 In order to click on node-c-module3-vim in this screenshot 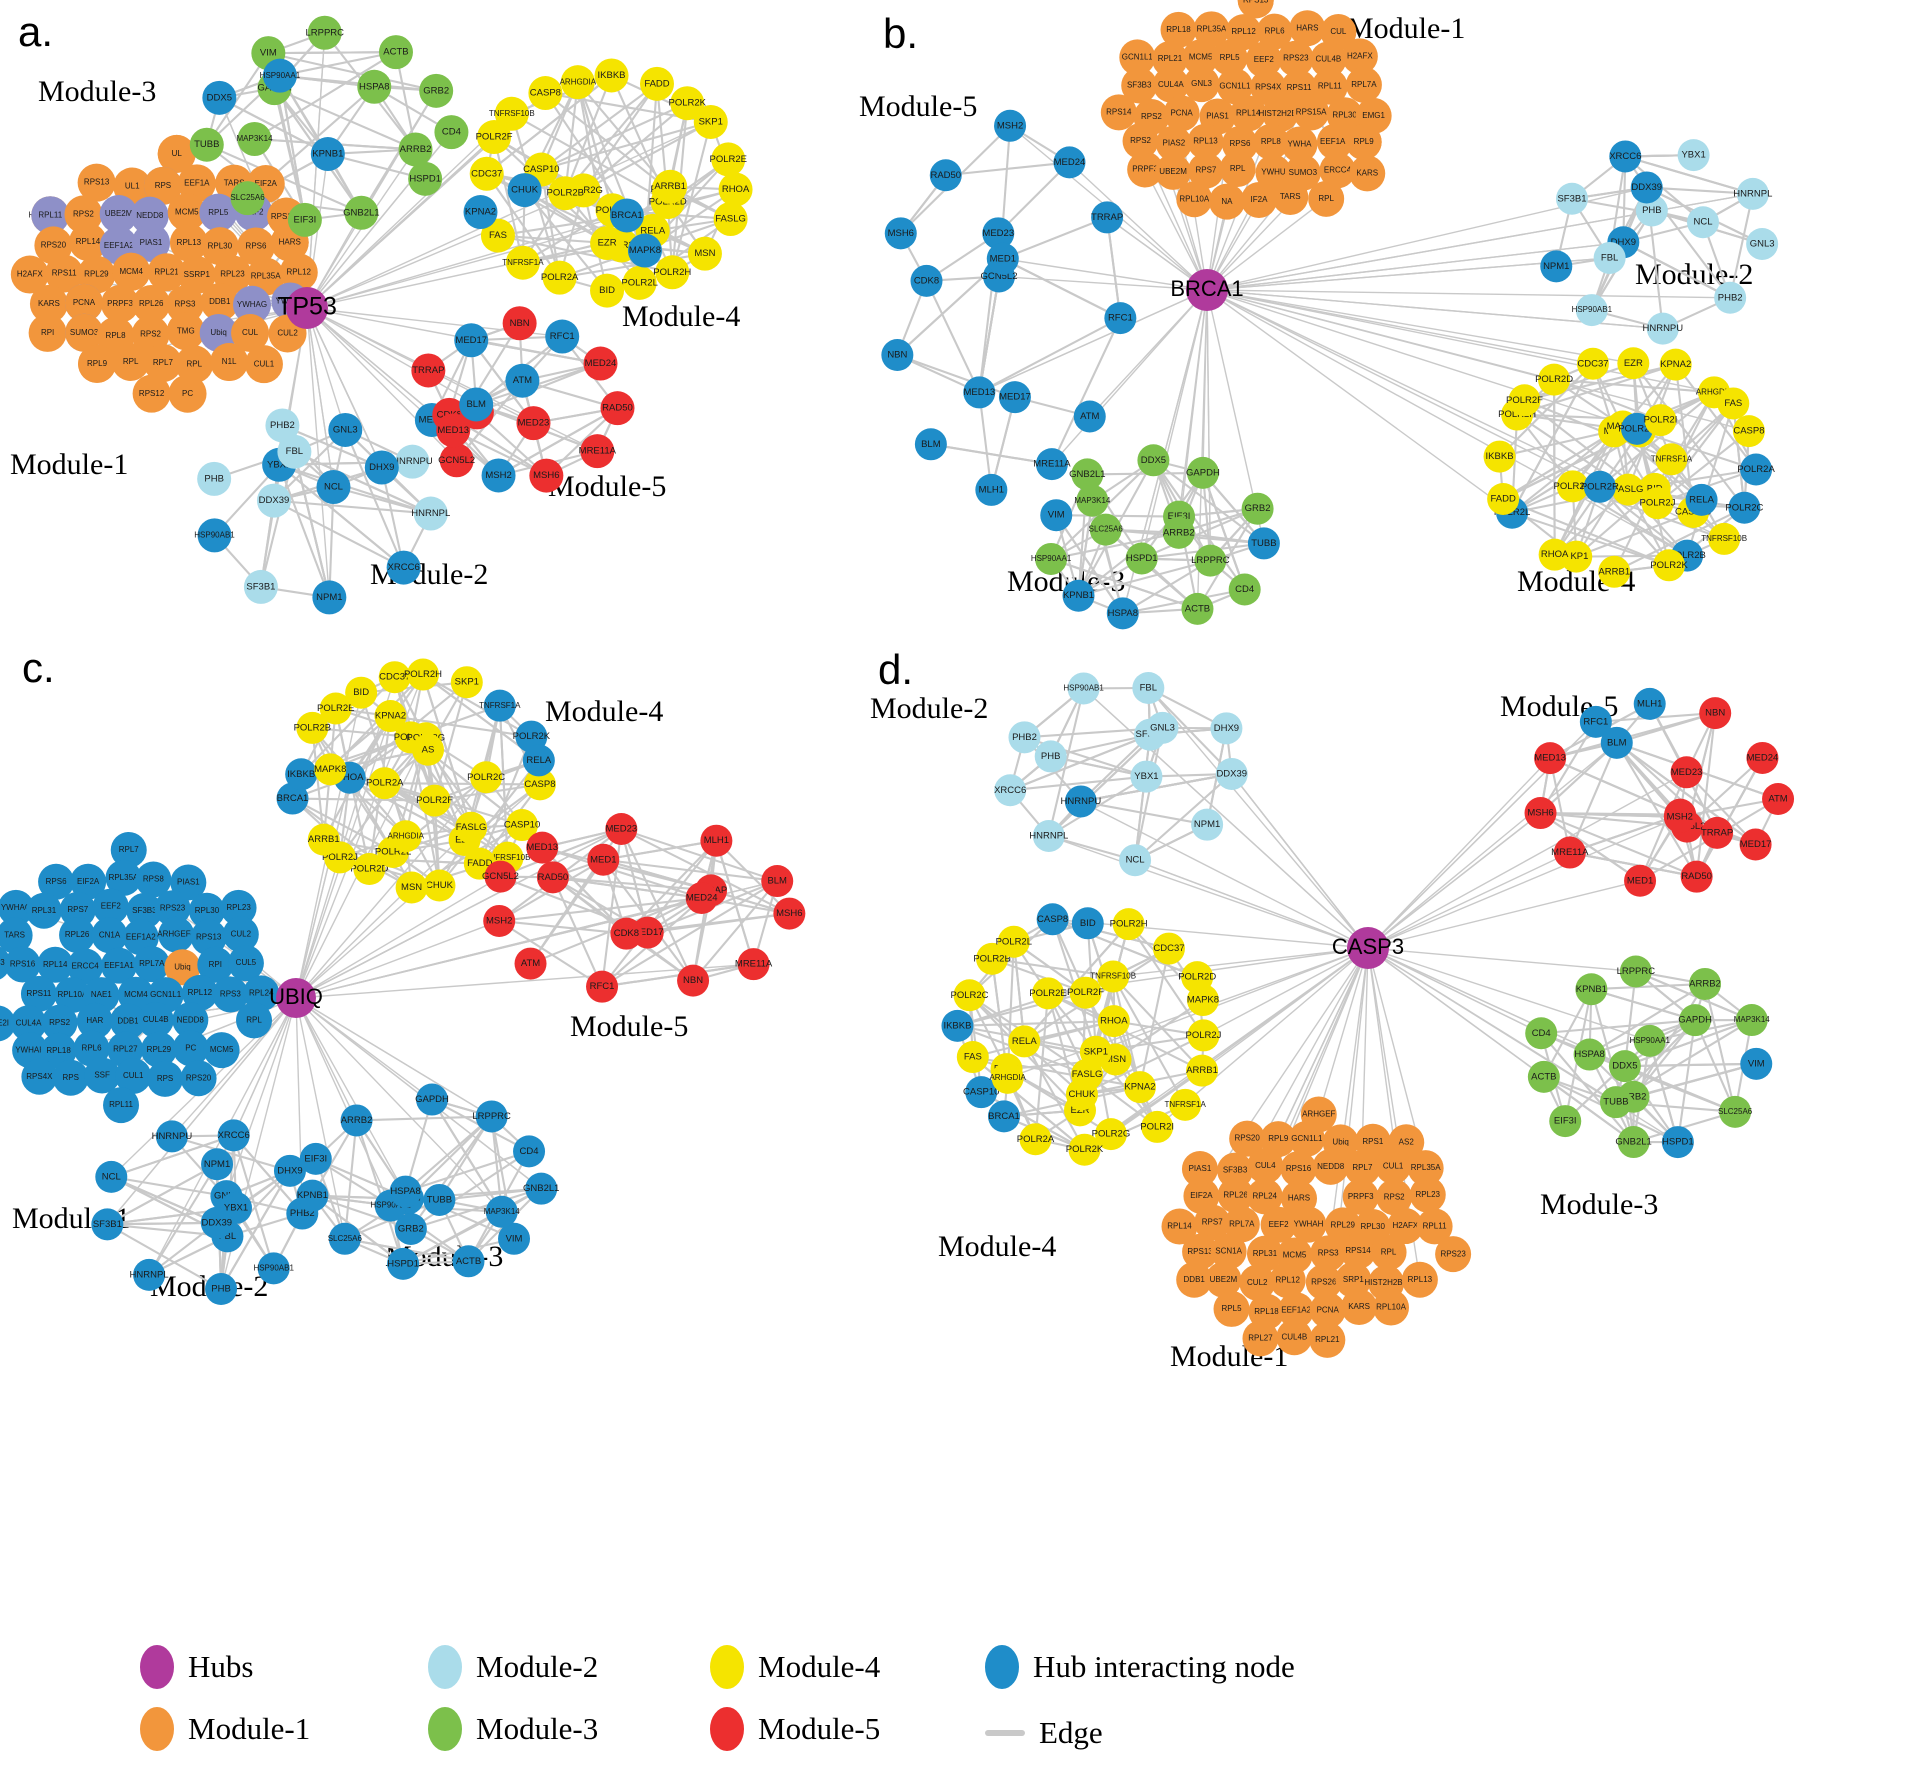, I will do `click(514, 1238)`.